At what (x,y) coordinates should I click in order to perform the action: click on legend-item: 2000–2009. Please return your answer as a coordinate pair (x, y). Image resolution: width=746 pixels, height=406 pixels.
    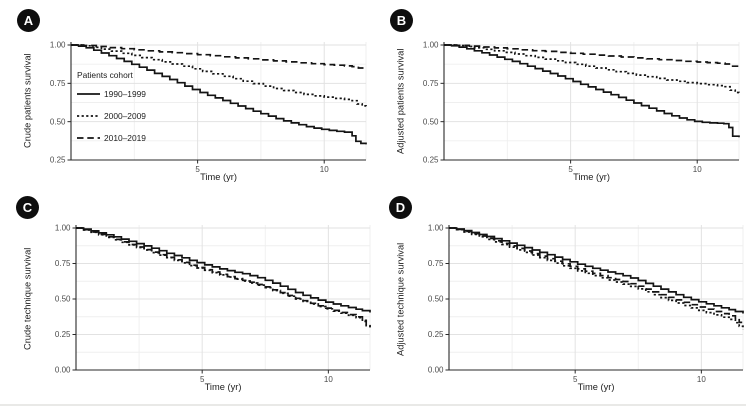
    Looking at the image, I should click on (111, 116).